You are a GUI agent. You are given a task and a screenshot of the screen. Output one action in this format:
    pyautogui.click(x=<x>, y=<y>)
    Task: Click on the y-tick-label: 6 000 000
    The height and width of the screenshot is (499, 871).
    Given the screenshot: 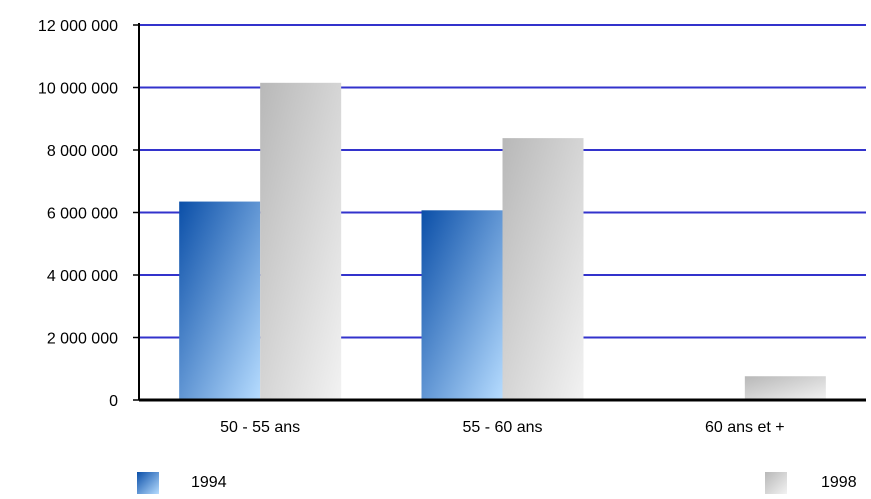 What is the action you would take?
    pyautogui.click(x=82, y=214)
    